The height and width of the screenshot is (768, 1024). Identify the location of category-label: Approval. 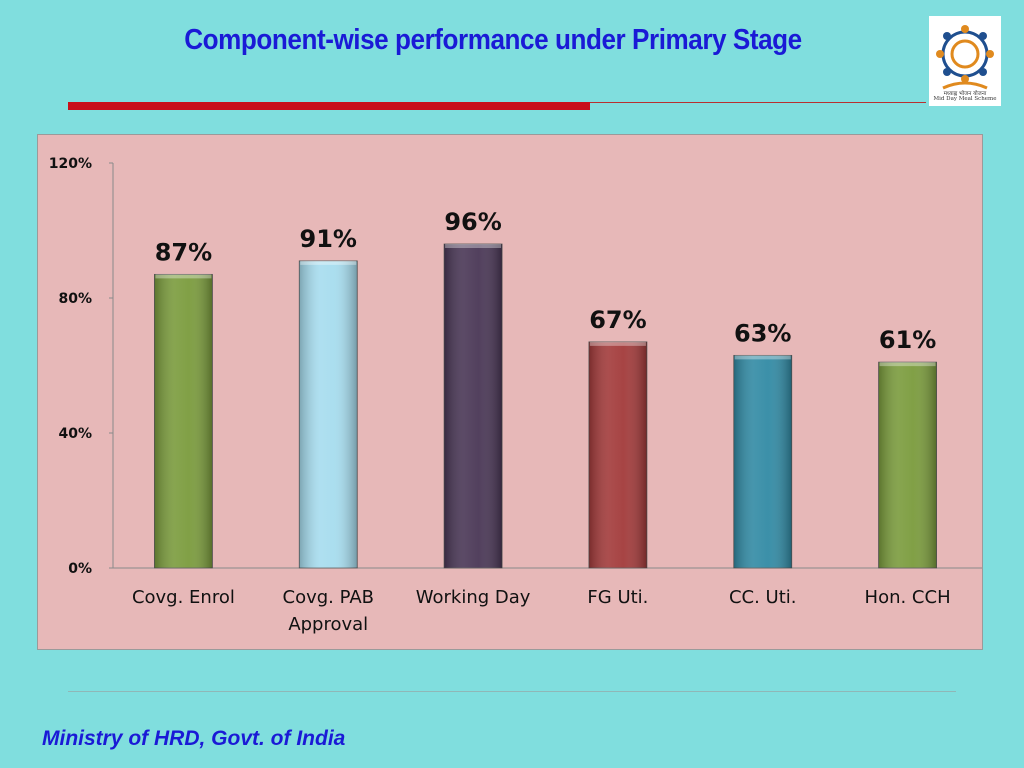
(328, 624).